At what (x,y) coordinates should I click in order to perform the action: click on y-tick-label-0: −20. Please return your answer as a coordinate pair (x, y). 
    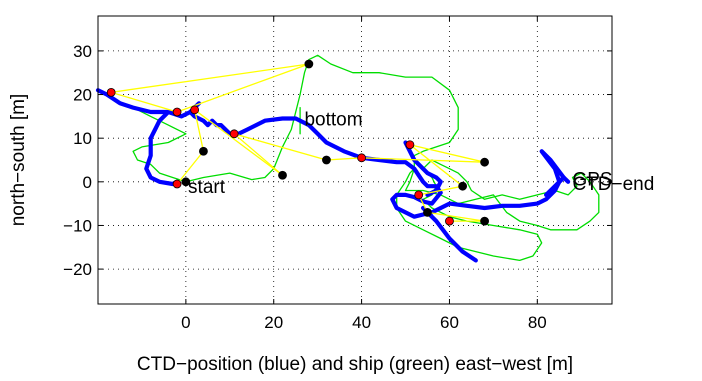
    Looking at the image, I should click on (77, 269).